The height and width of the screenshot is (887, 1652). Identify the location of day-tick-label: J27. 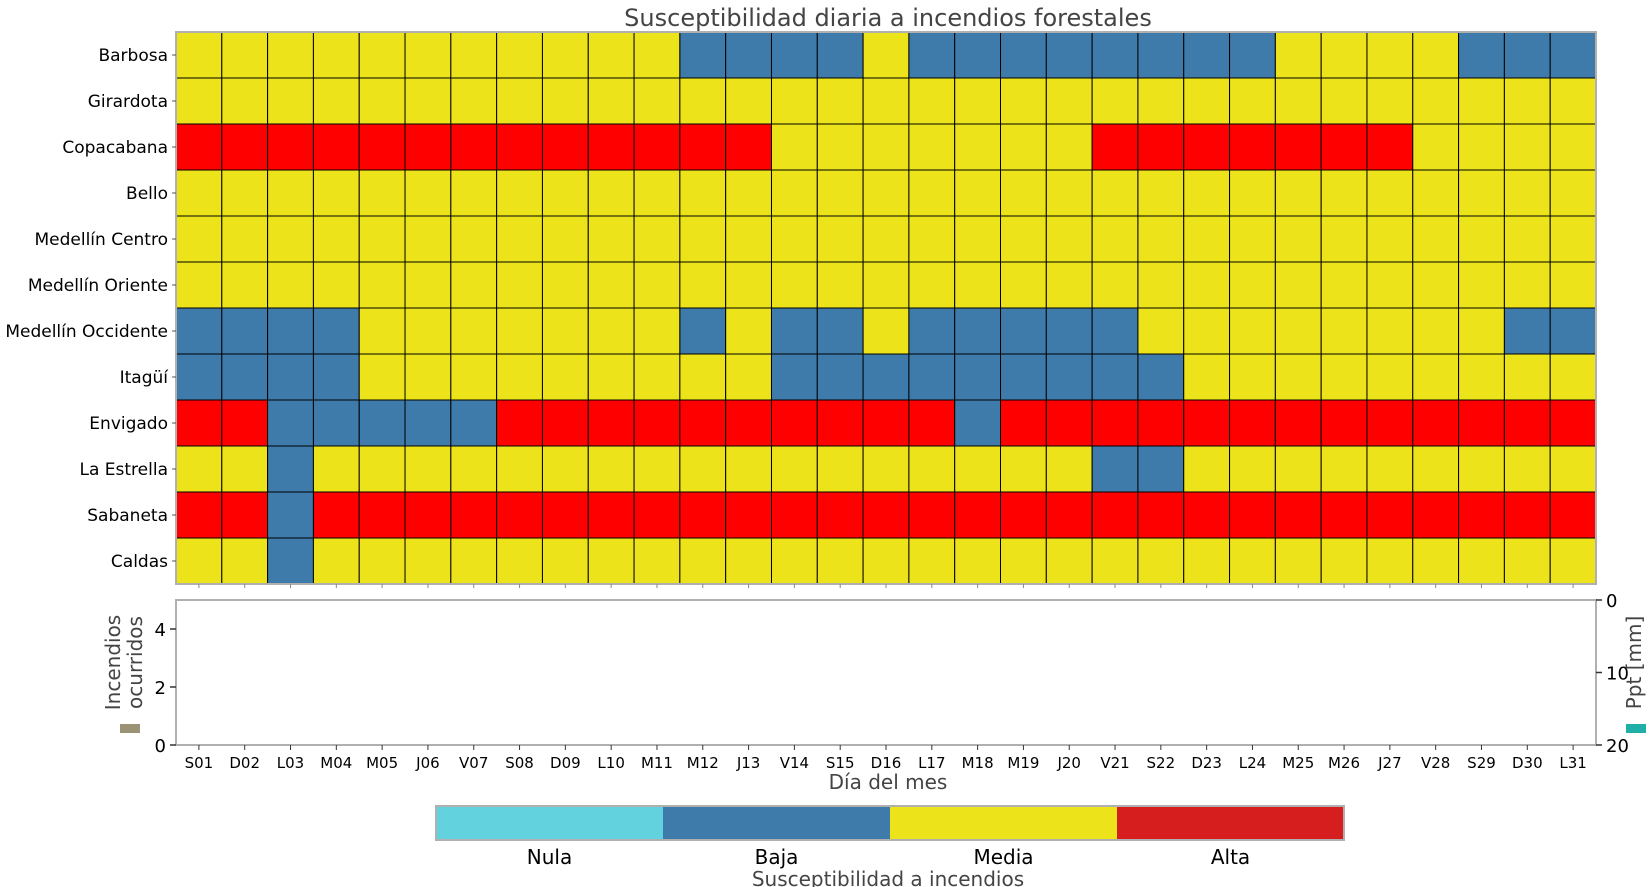
(1389, 763).